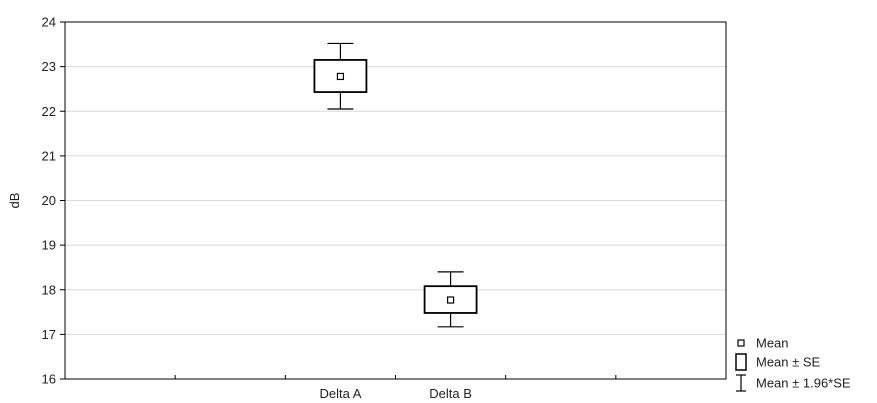 This screenshot has width=877, height=403. I want to click on legend-item: Mean, so click(763, 343).